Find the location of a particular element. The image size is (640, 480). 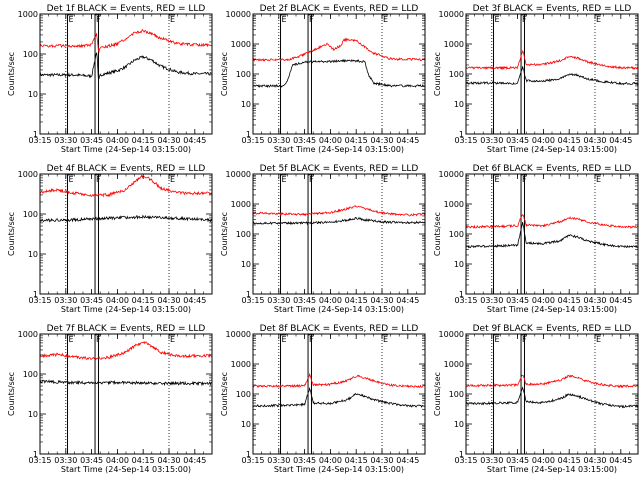

panel-title: Det 5f BLACK = Events, RED = LLD is located at coordinates (339, 169).